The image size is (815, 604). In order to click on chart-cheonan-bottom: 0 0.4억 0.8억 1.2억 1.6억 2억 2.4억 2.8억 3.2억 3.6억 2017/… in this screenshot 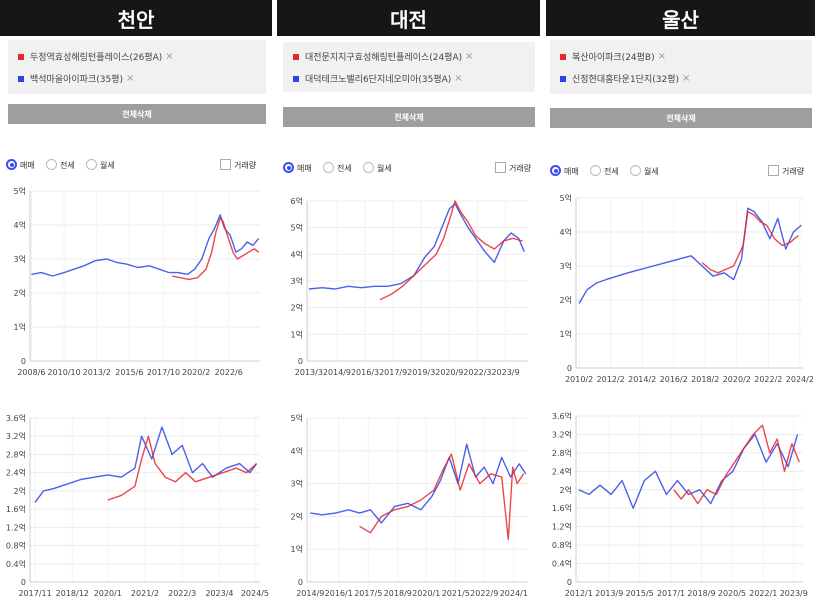, I will do `click(137, 505)`.